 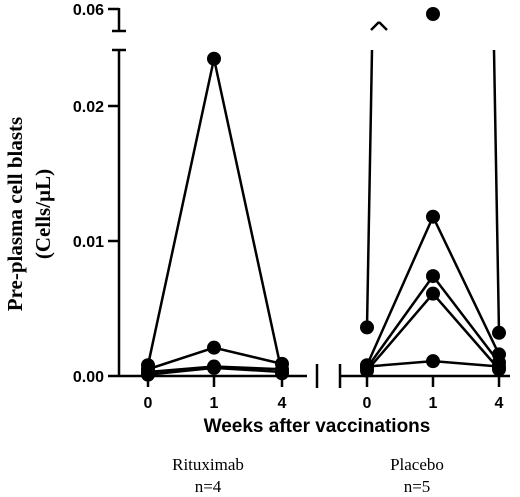 I want to click on y-tick-label-2: 0.02, so click(x=88, y=107).